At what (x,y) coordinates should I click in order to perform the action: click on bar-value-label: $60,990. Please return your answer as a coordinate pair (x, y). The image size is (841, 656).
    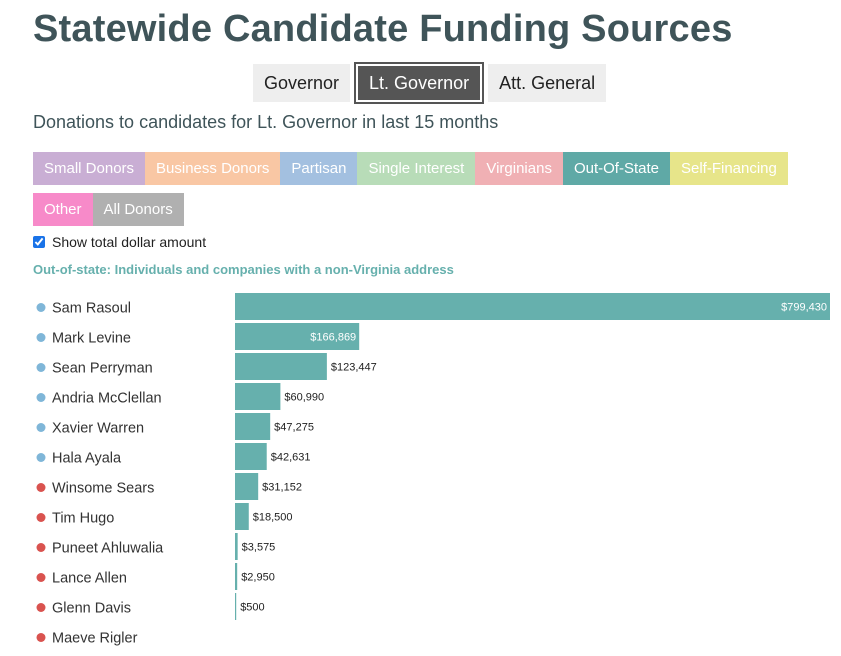
    Looking at the image, I should click on (304, 398).